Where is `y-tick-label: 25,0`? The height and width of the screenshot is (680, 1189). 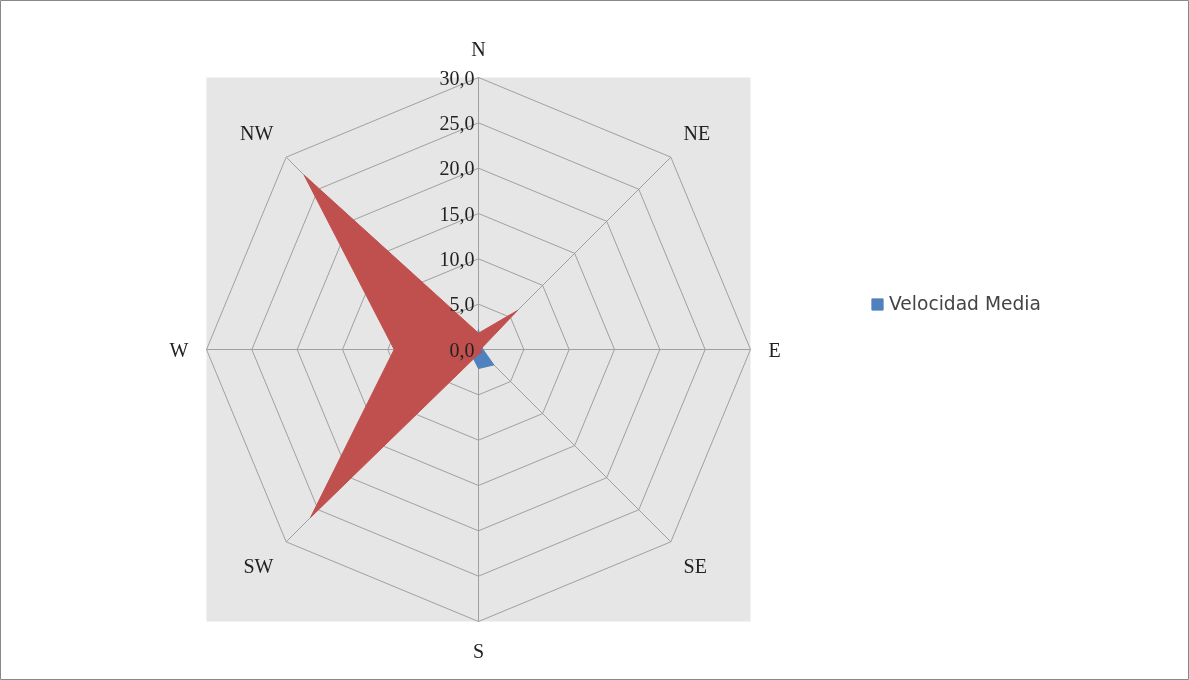 y-tick-label: 25,0 is located at coordinates (457, 122).